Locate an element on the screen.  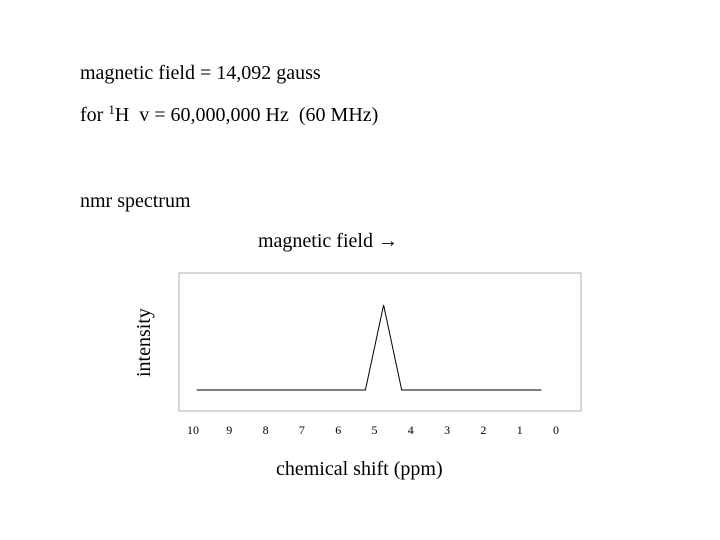
frequency-prefix: for is located at coordinates (94, 115).